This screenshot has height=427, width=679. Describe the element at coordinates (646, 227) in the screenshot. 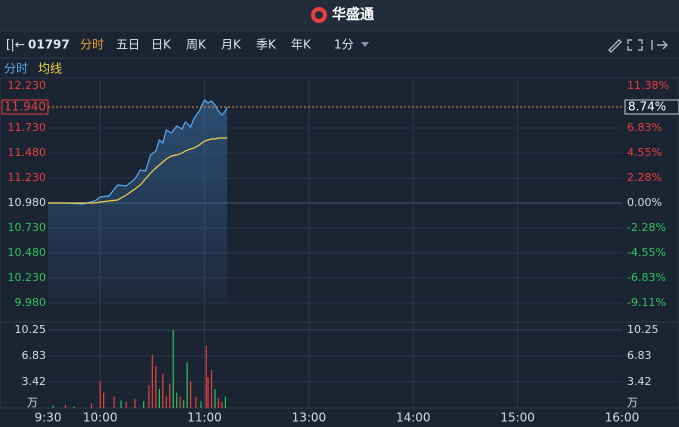

I see `y2-tick-label: -2.28%` at that location.